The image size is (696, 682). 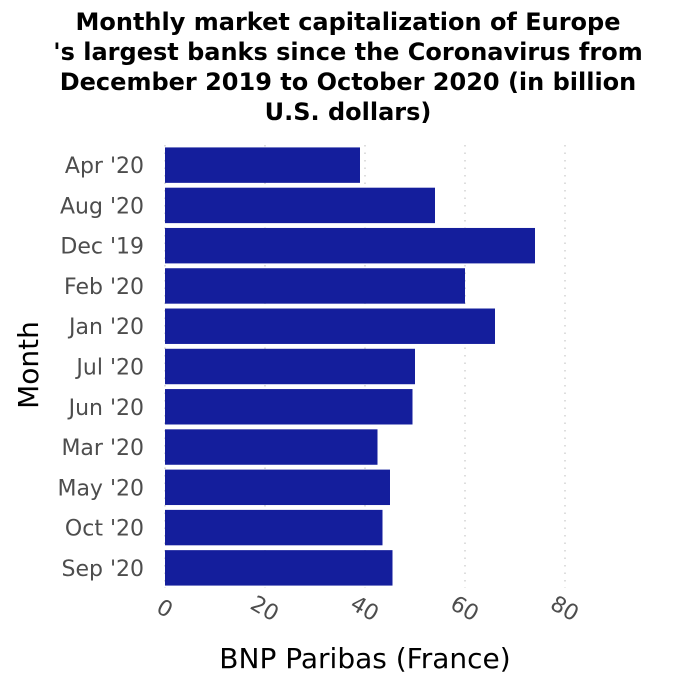 I want to click on y-tick-label: Feb '20, so click(x=104, y=287).